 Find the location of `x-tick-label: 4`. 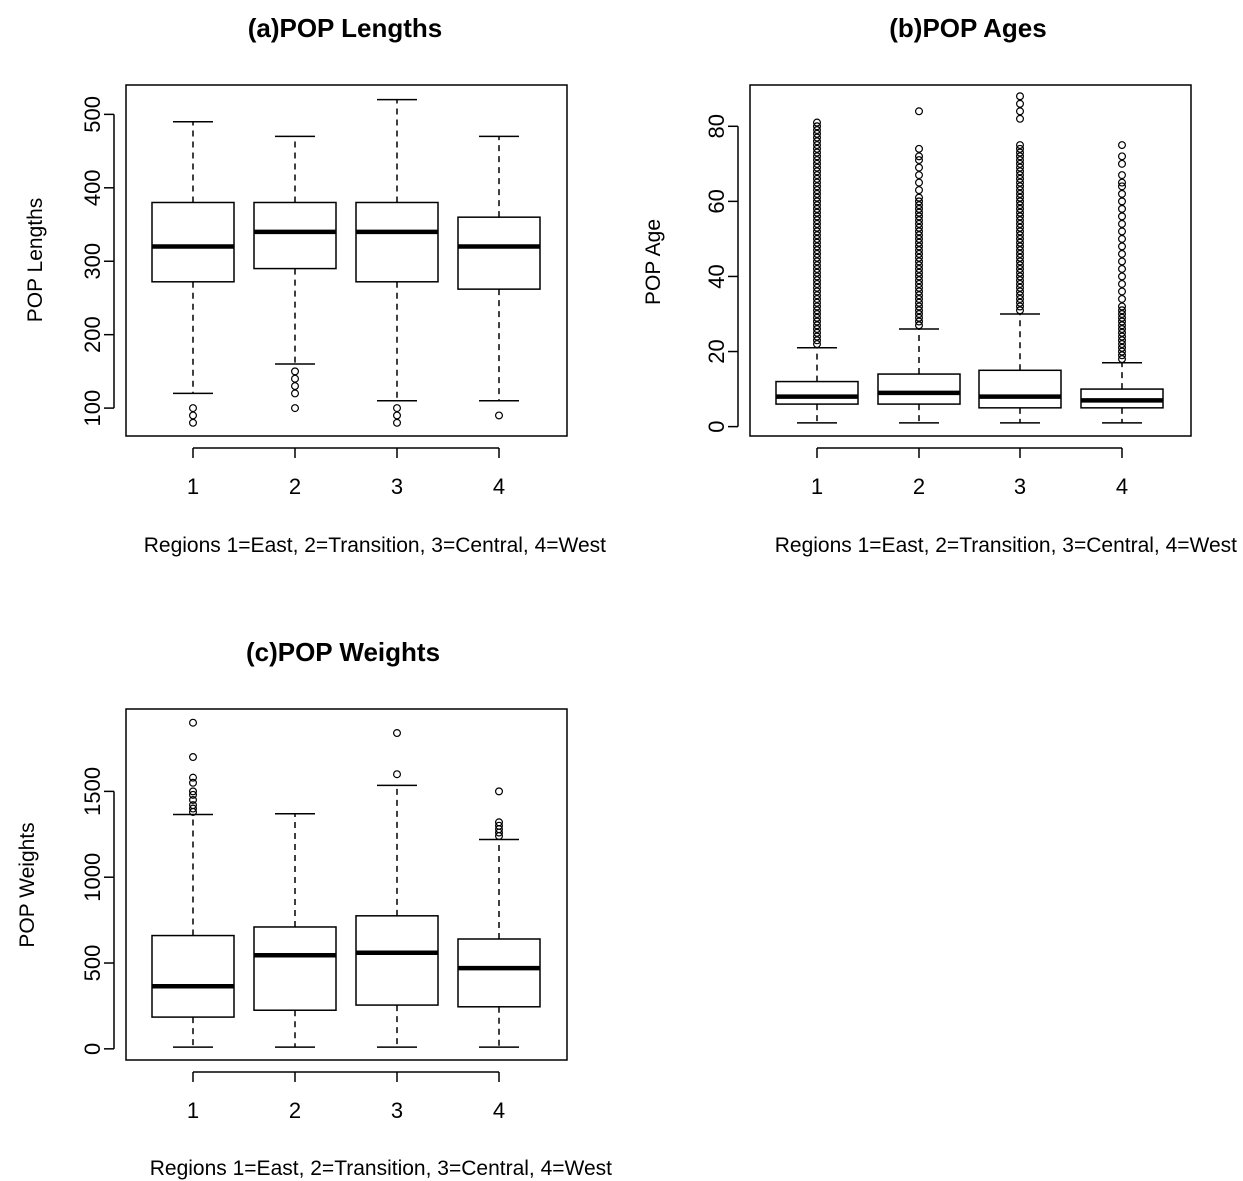

x-tick-label: 4 is located at coordinates (499, 1110).